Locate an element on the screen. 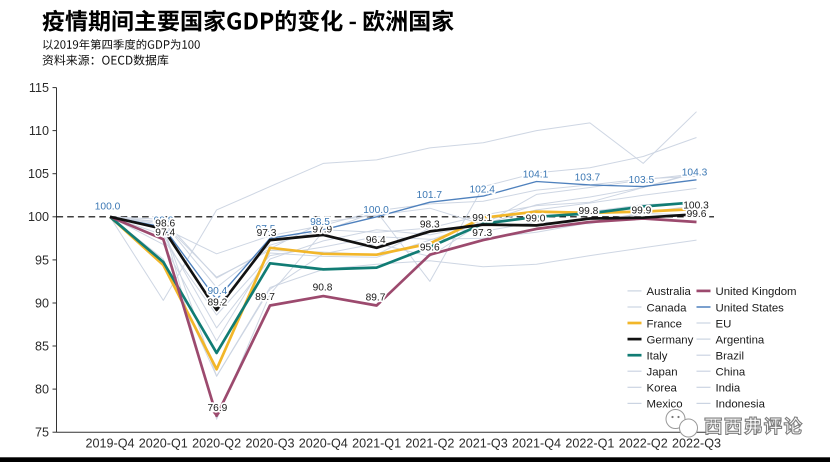 The image size is (830, 462). svg-text: 2022-Q3 is located at coordinates (696, 444).